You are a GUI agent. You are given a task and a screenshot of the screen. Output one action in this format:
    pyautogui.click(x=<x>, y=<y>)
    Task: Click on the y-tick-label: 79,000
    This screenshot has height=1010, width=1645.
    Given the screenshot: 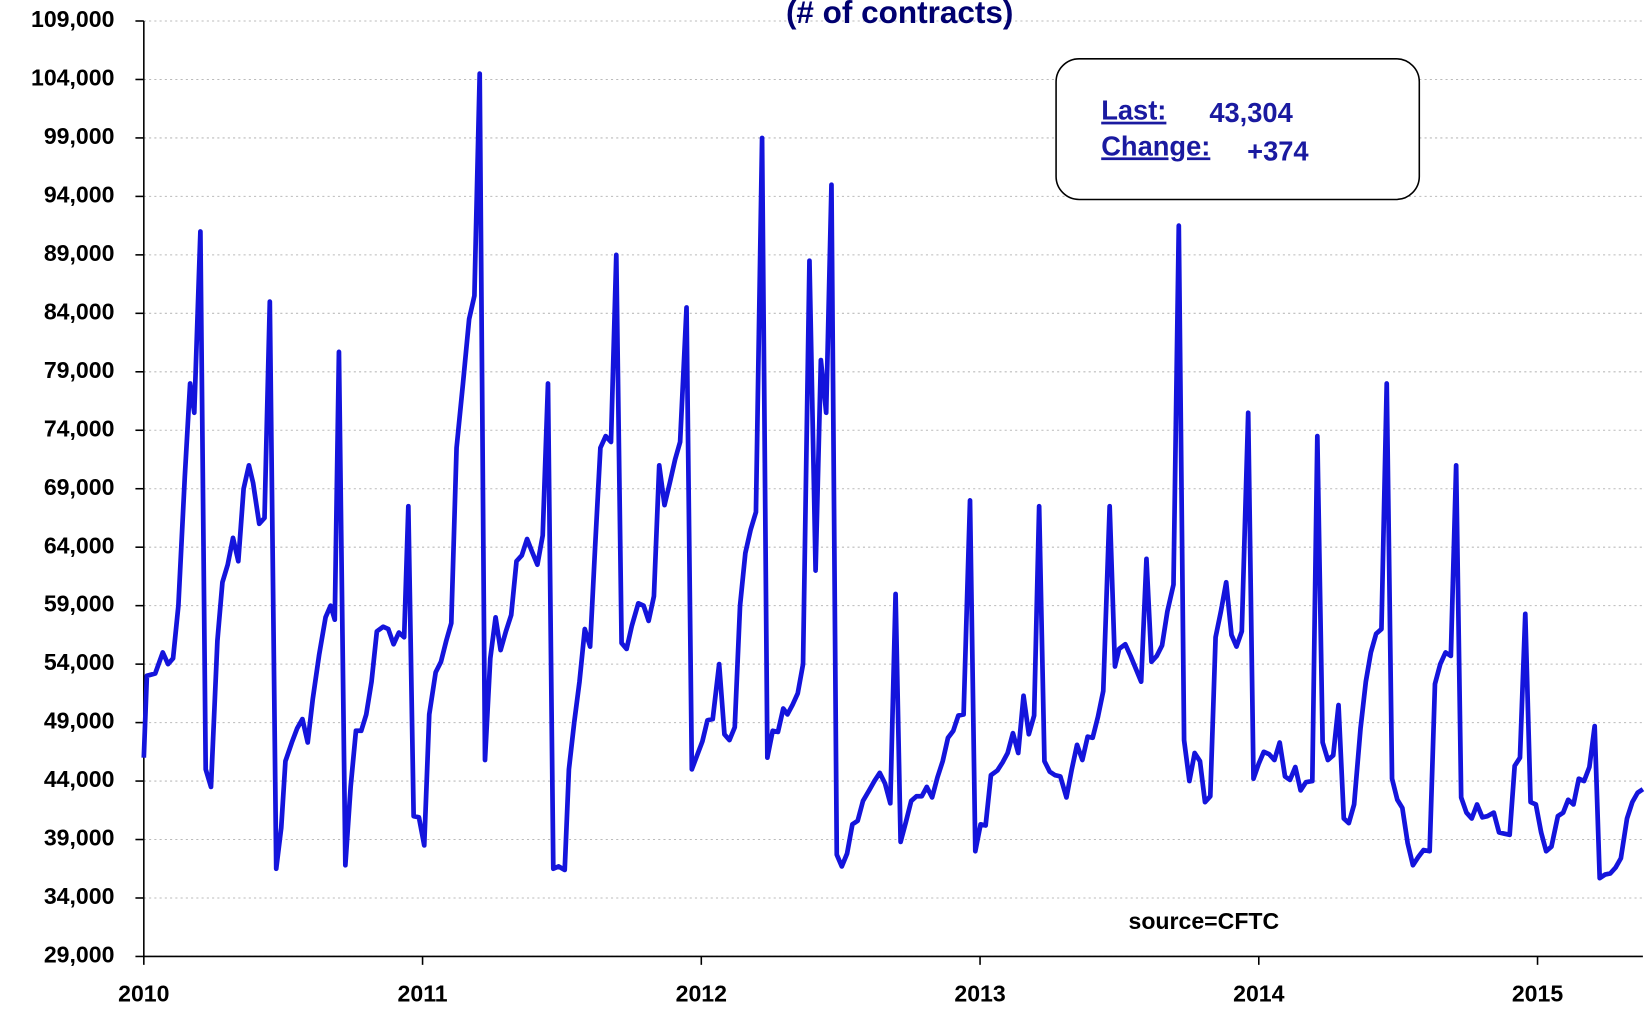 What is the action you would take?
    pyautogui.click(x=79, y=370)
    